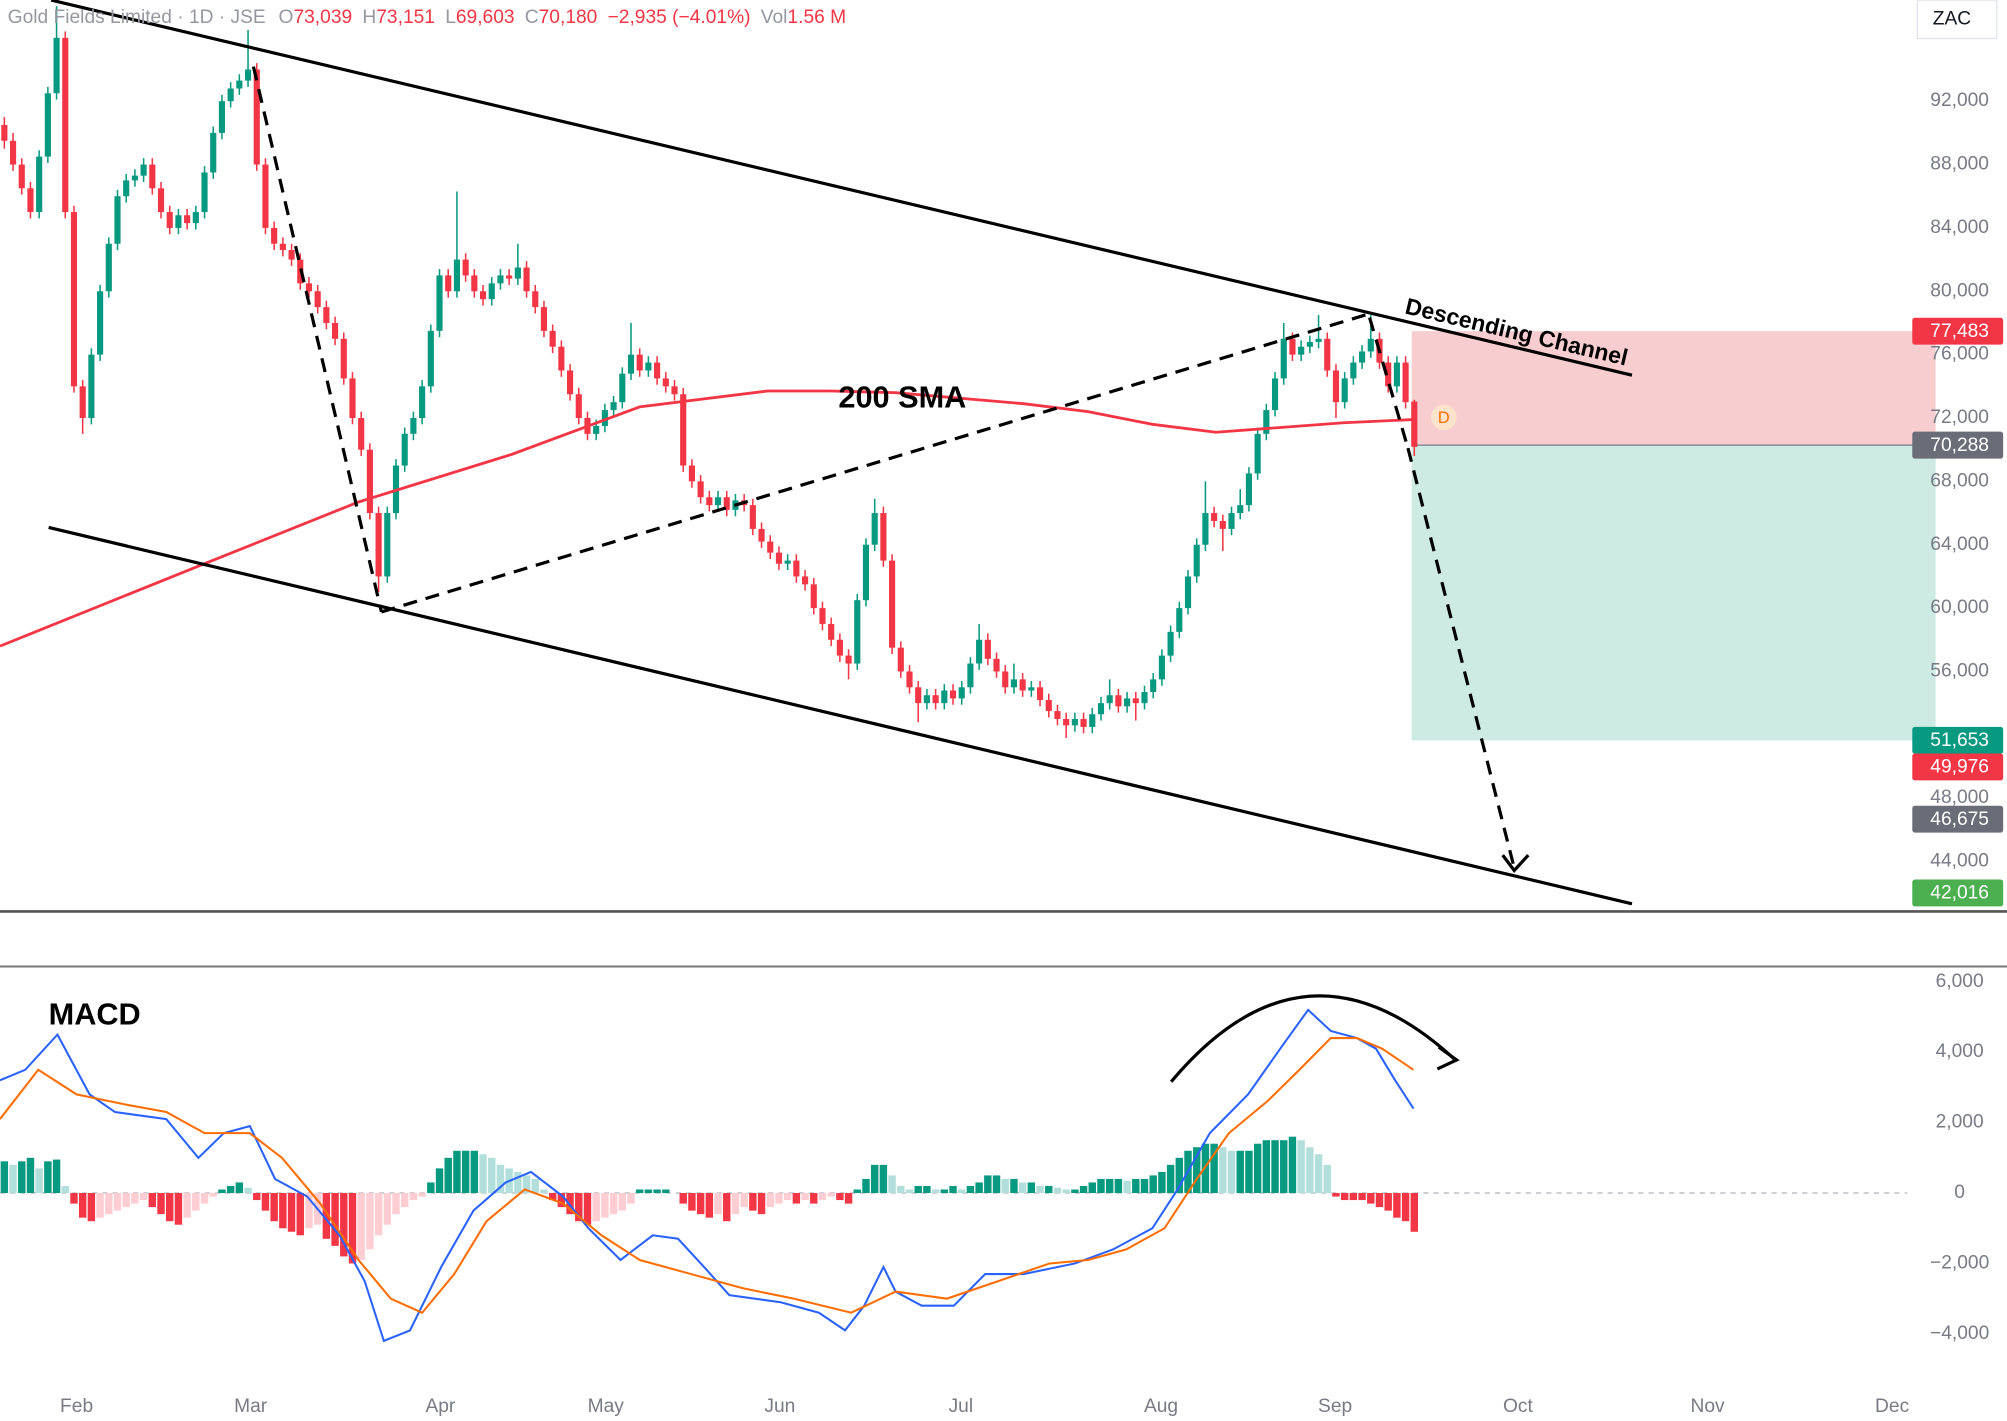 The image size is (2007, 1421). Describe the element at coordinates (1892, 1406) in the screenshot. I see `x-tick-label: Dec` at that location.